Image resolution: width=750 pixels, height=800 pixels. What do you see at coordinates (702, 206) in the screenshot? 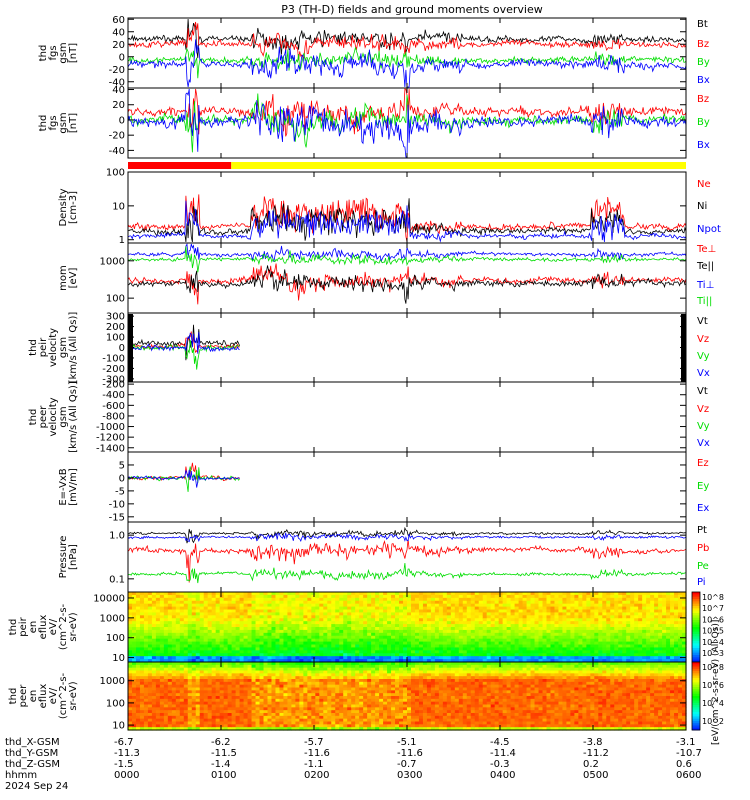
I see `legend-entry: Ni` at bounding box center [702, 206].